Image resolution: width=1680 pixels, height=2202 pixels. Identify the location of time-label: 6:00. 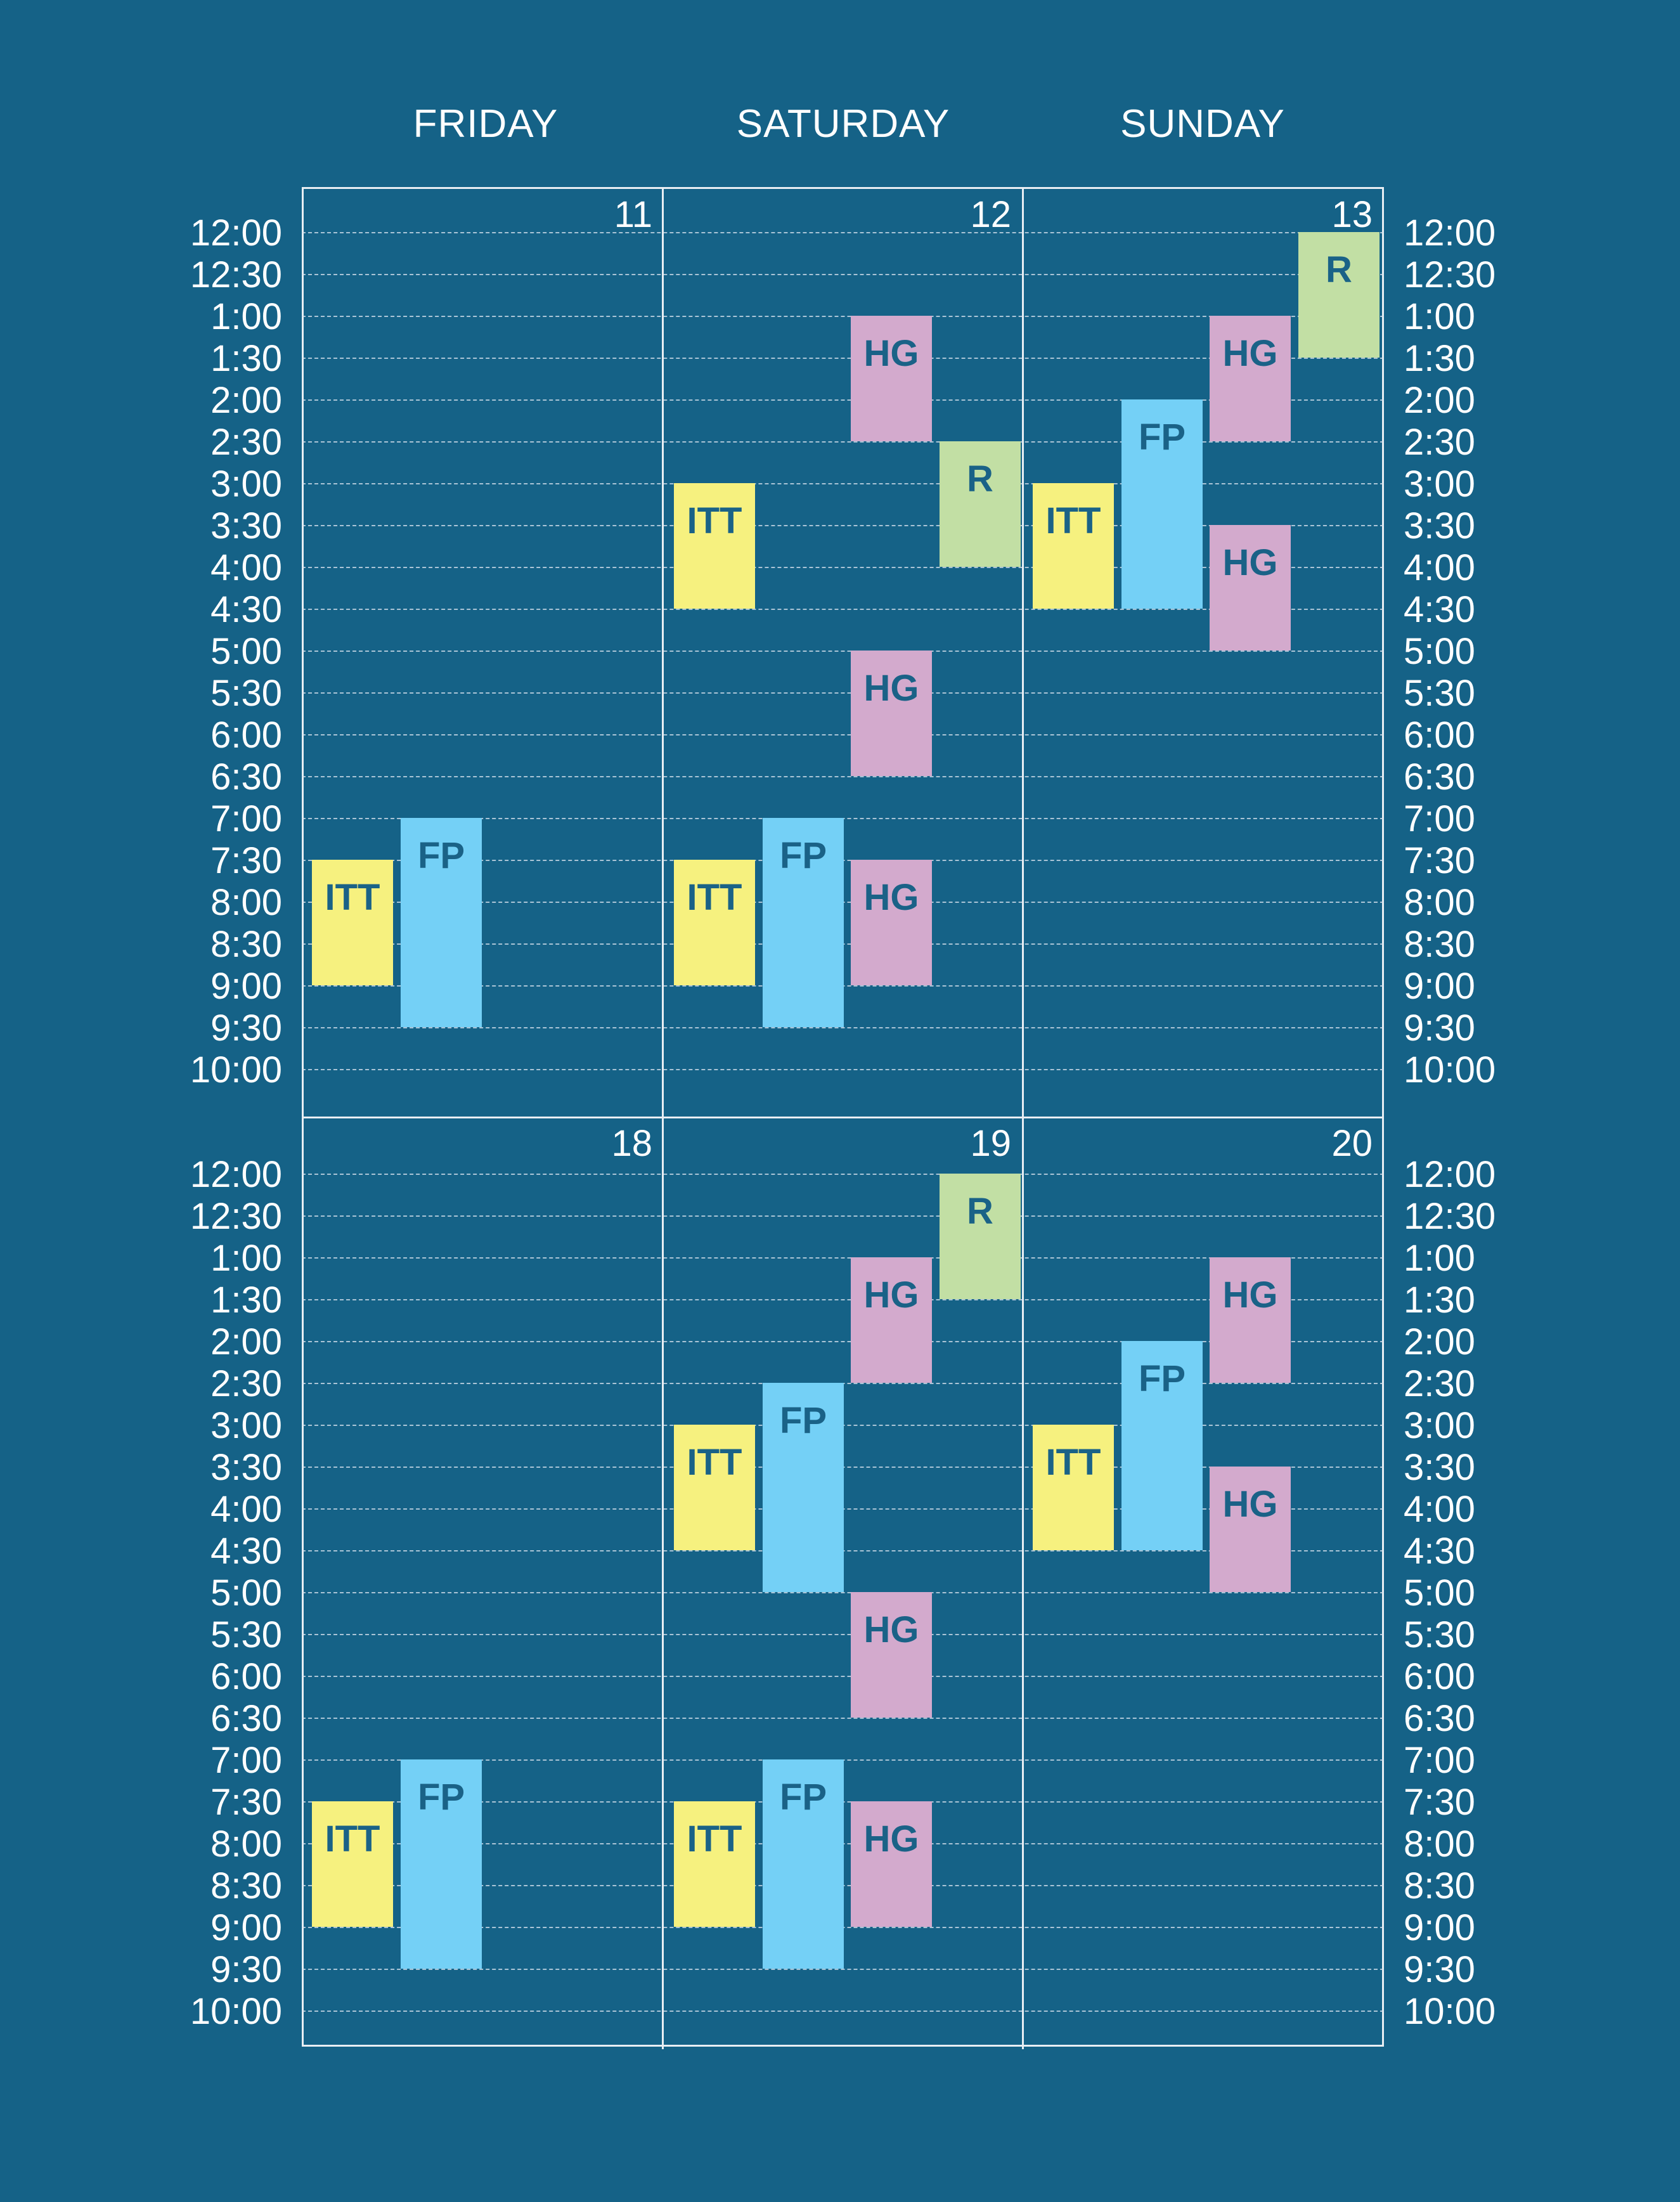
(246, 735).